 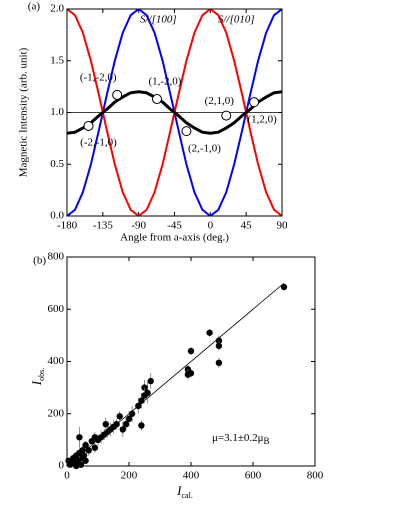 What do you see at coordinates (220, 101) in the screenshot?
I see `point-label: (2,1,0)` at bounding box center [220, 101].